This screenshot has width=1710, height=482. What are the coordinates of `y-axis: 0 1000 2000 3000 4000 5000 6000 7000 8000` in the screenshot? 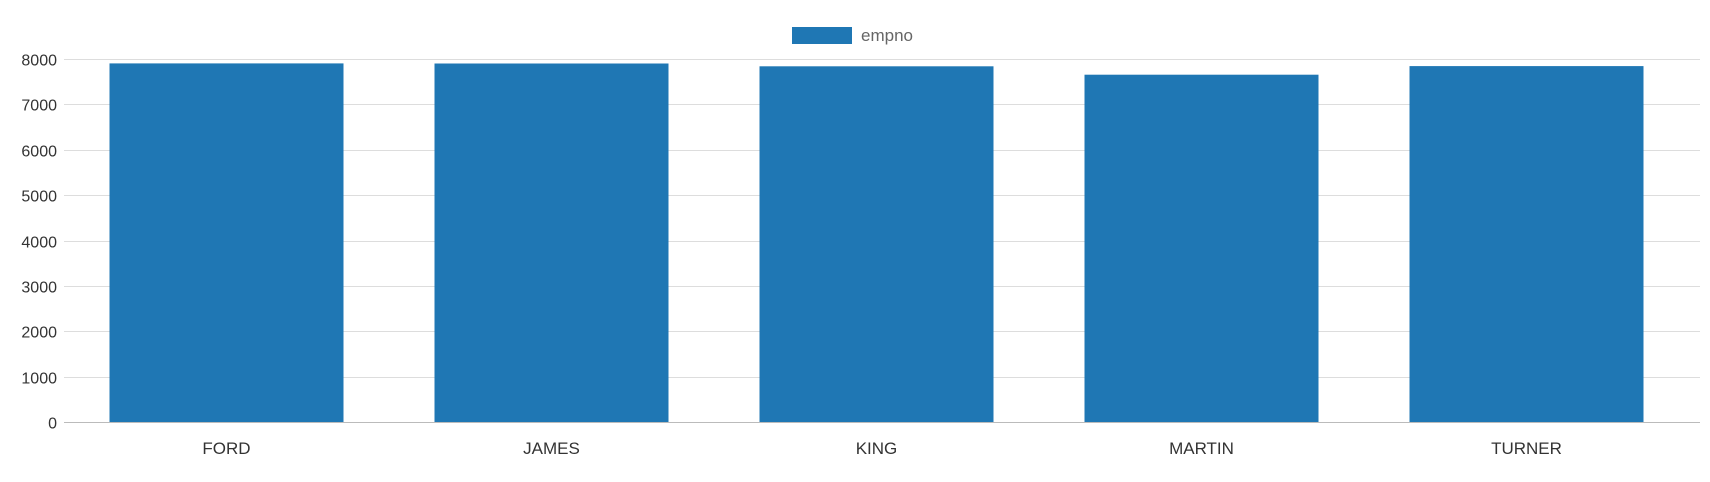 It's located at (39, 243).